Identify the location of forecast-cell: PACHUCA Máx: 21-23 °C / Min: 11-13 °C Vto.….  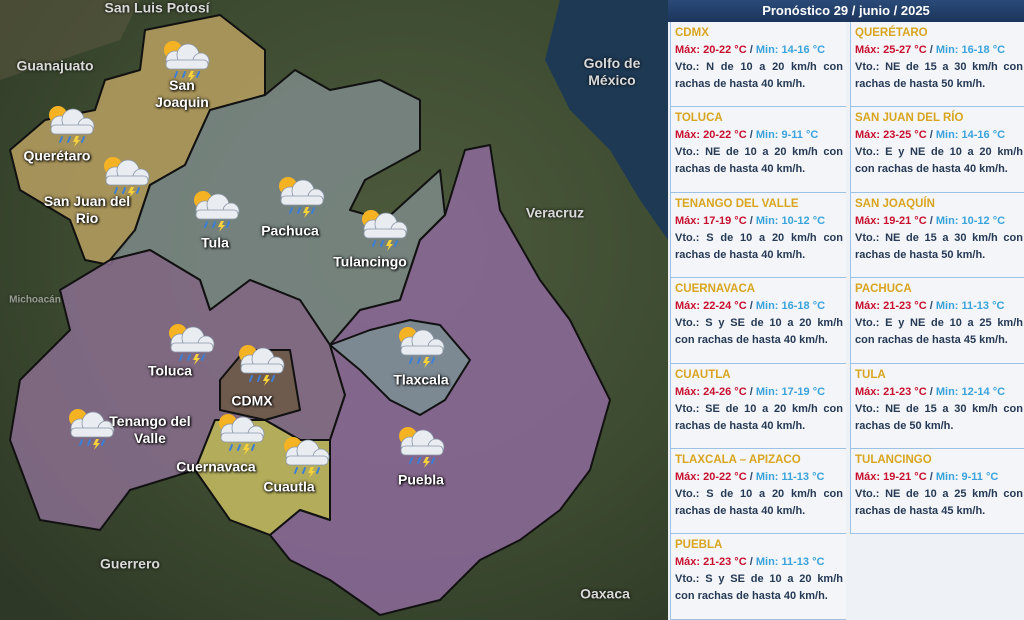
(937, 321).